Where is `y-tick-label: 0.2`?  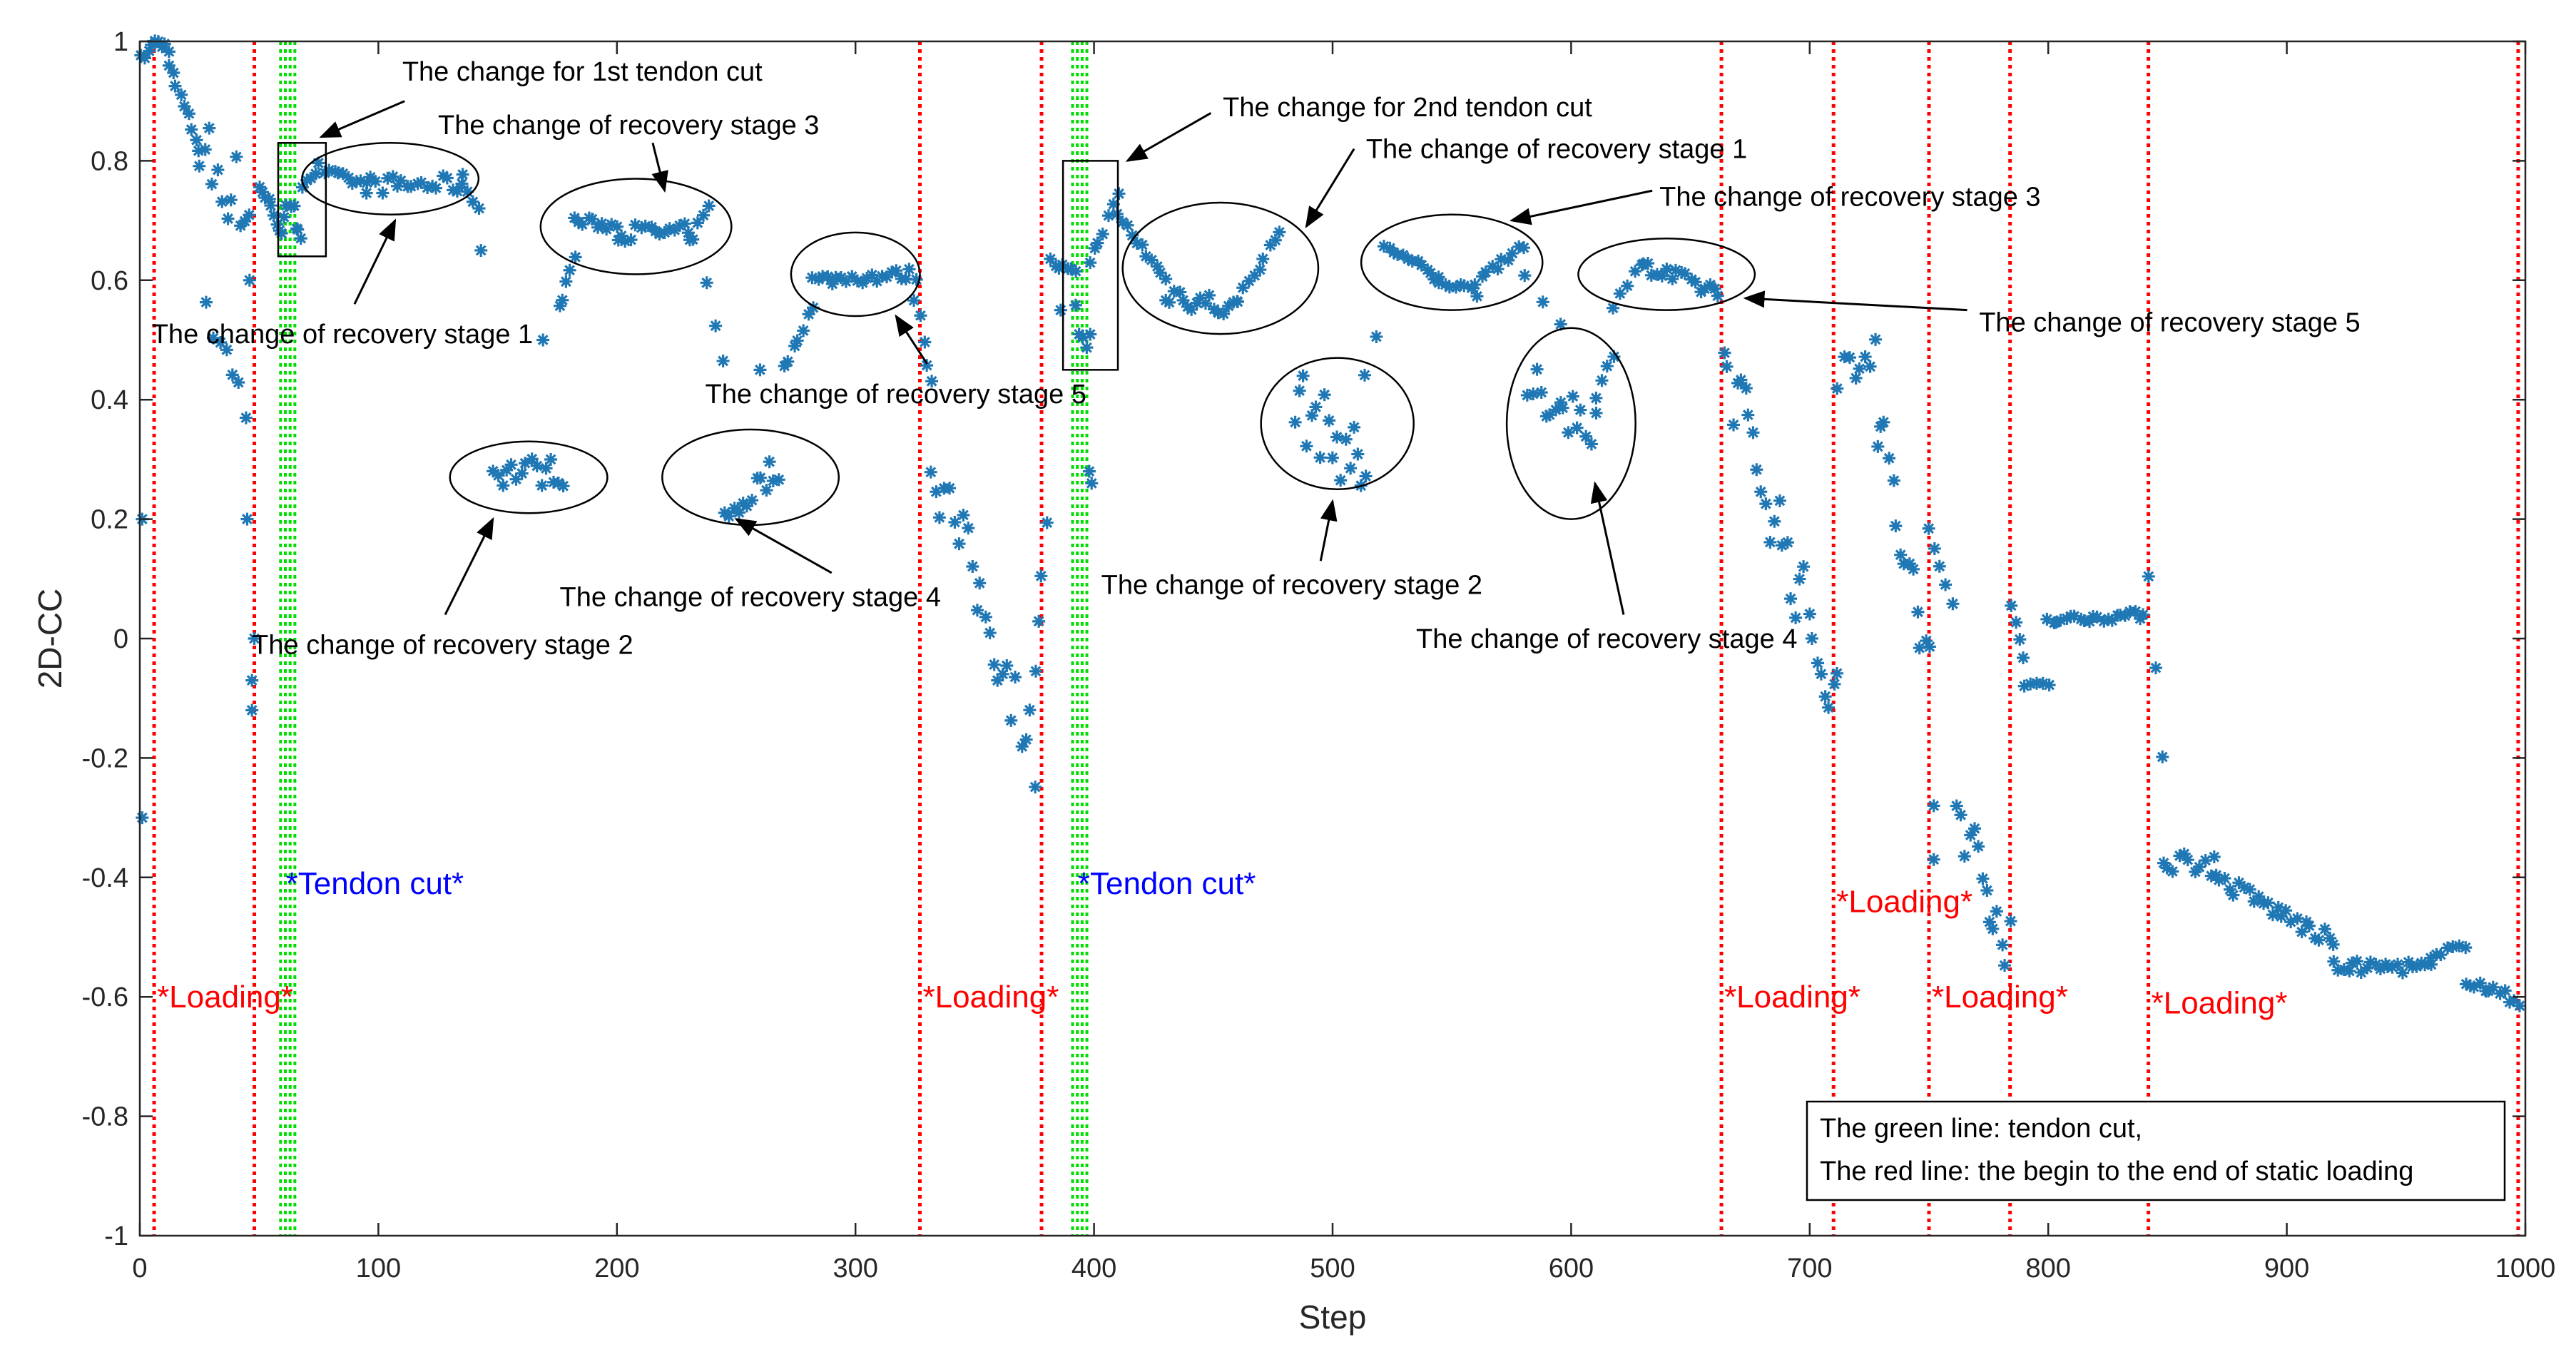
y-tick-label: 0.2 is located at coordinates (109, 520).